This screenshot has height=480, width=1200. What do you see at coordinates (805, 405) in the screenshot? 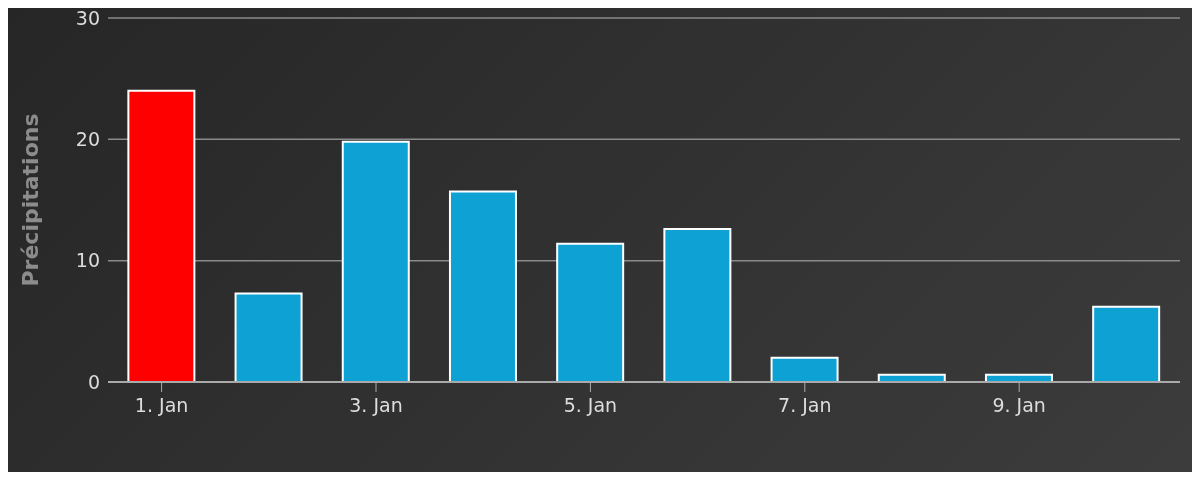
I see `x-tick-label: 7. Jan` at bounding box center [805, 405].